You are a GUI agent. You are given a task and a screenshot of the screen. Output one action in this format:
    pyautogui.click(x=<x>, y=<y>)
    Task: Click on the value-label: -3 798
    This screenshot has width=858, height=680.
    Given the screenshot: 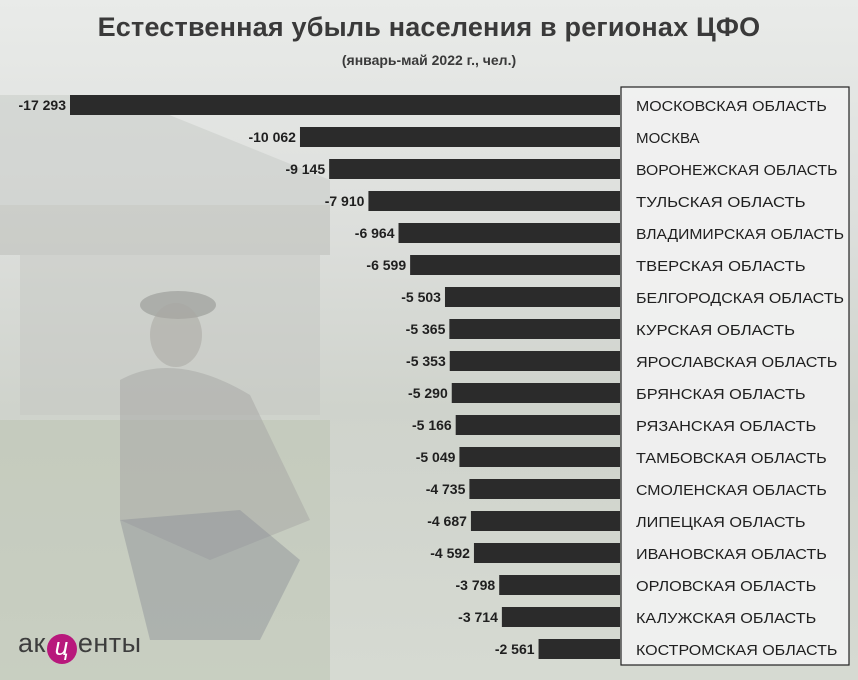 What is the action you would take?
    pyautogui.click(x=476, y=585)
    